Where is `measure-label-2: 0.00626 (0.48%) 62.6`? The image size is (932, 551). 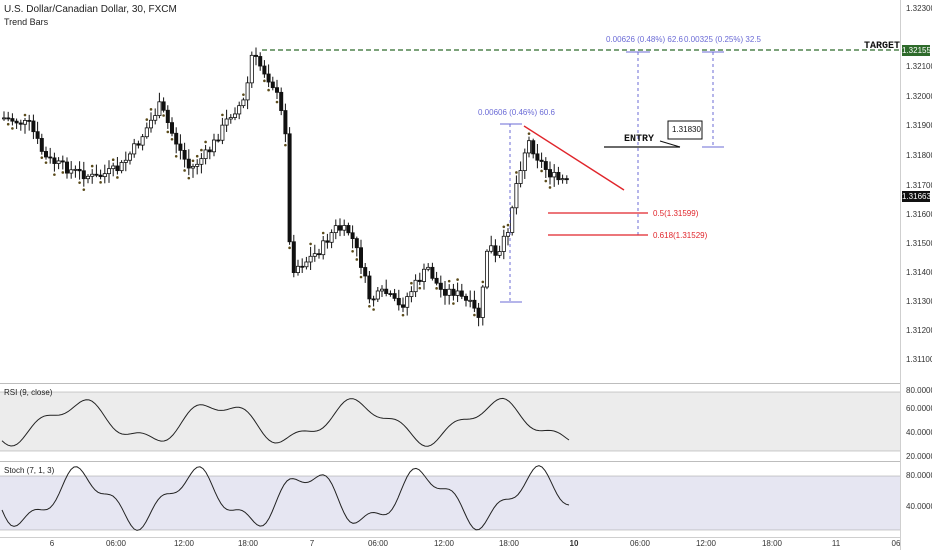 measure-label-2: 0.00626 (0.48%) 62.6 is located at coordinates (644, 39).